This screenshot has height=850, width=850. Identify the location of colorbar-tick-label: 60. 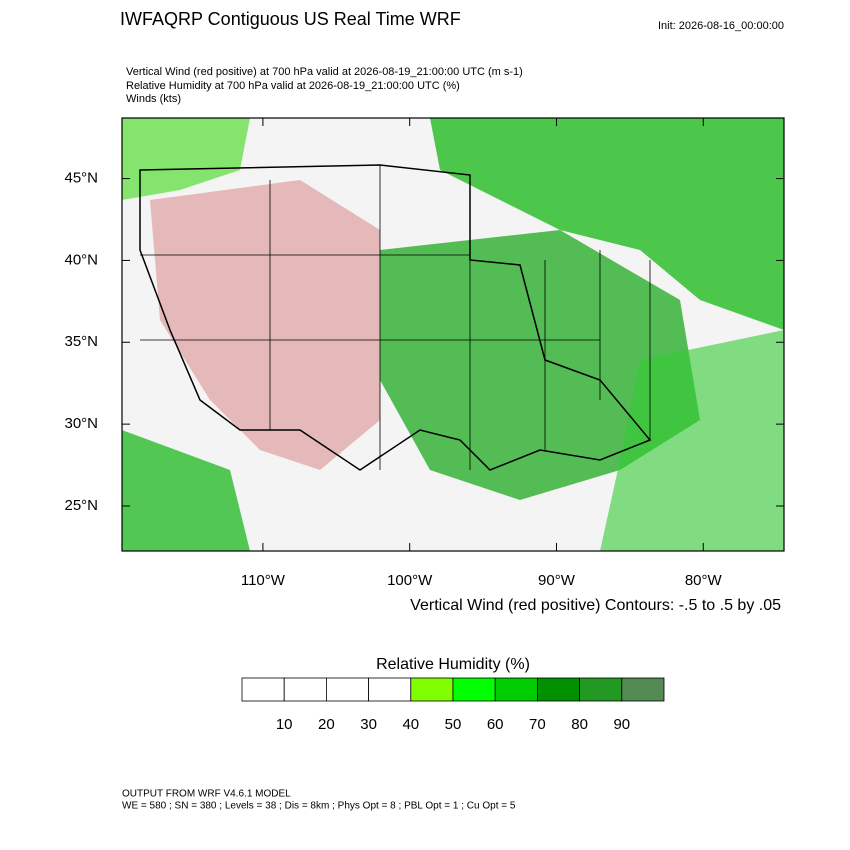
(495, 724).